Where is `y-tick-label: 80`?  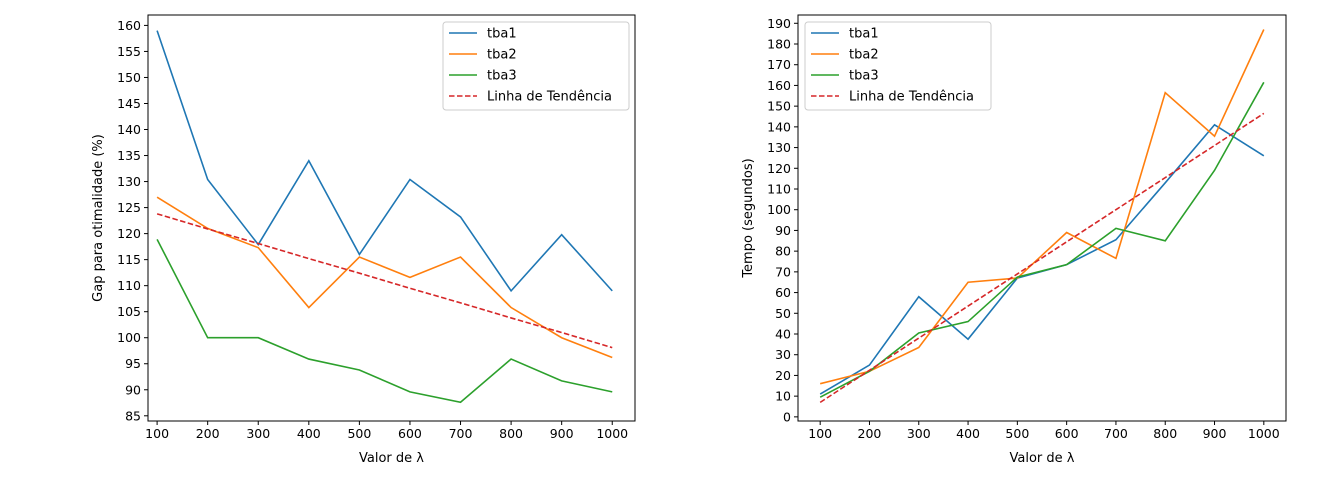
y-tick-label: 80 is located at coordinates (783, 251).